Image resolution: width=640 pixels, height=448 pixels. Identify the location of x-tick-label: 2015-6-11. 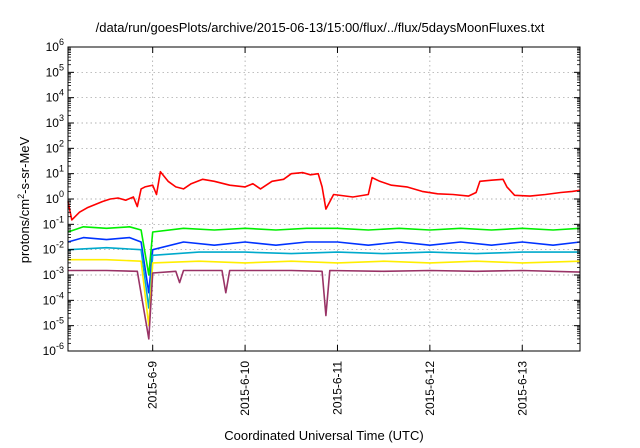
(337, 388).